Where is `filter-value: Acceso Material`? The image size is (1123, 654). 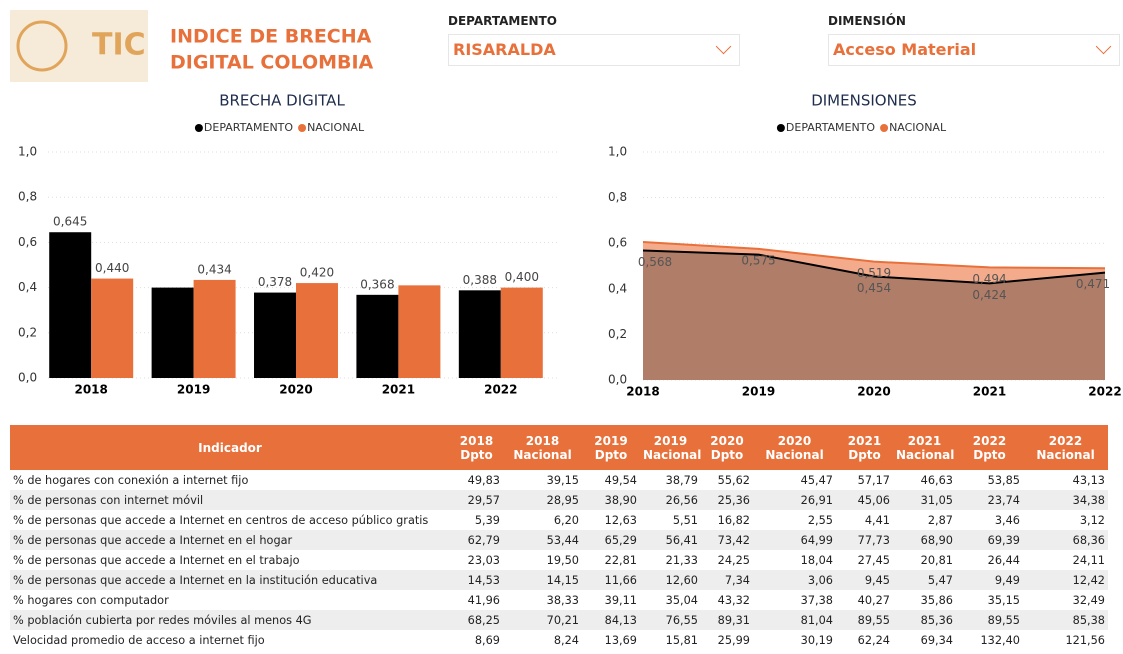
filter-value: Acceso Material is located at coordinates (974, 50).